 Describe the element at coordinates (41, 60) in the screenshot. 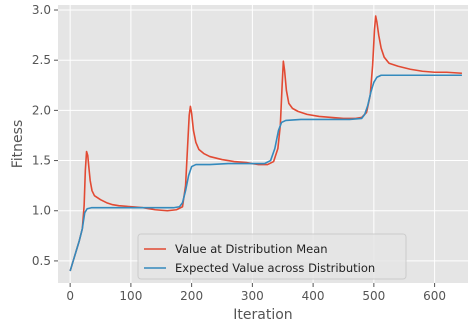

I see `y-tick-label: 2.5` at that location.